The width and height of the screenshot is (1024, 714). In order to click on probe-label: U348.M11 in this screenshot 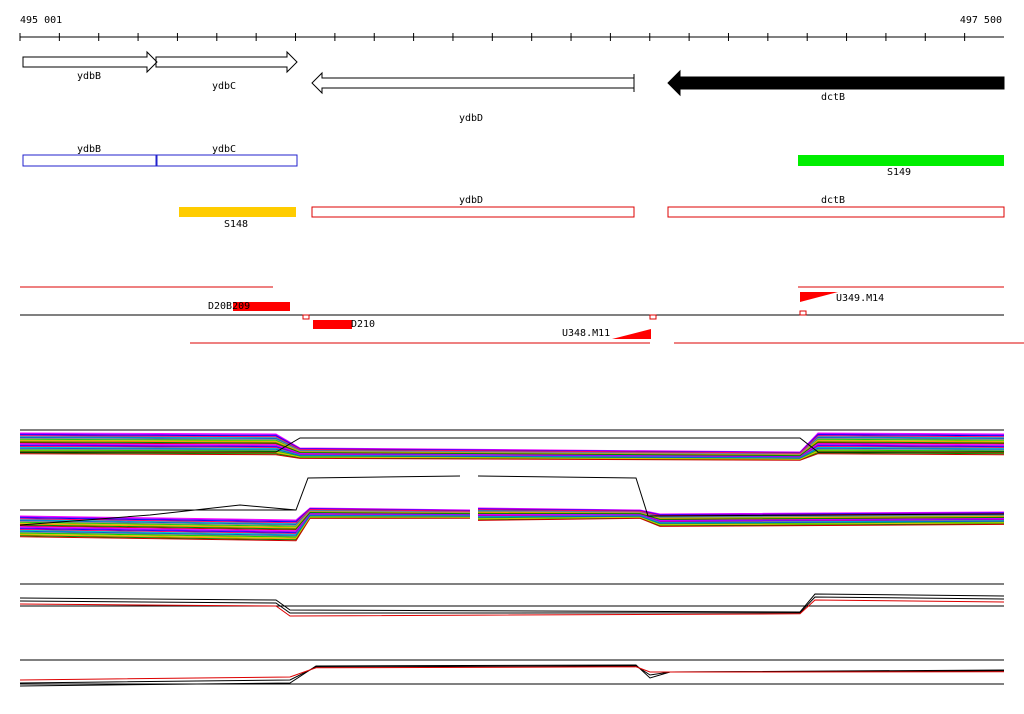, I will do `click(586, 333)`.